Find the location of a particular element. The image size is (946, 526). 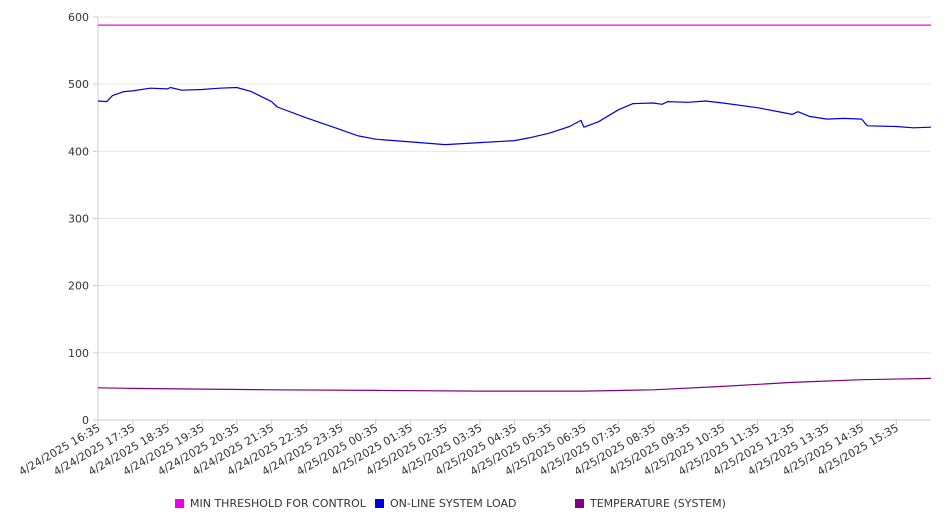

legend-item-min-threshold: MIN THRESHOLD FOR CONTROL is located at coordinates (270, 503).